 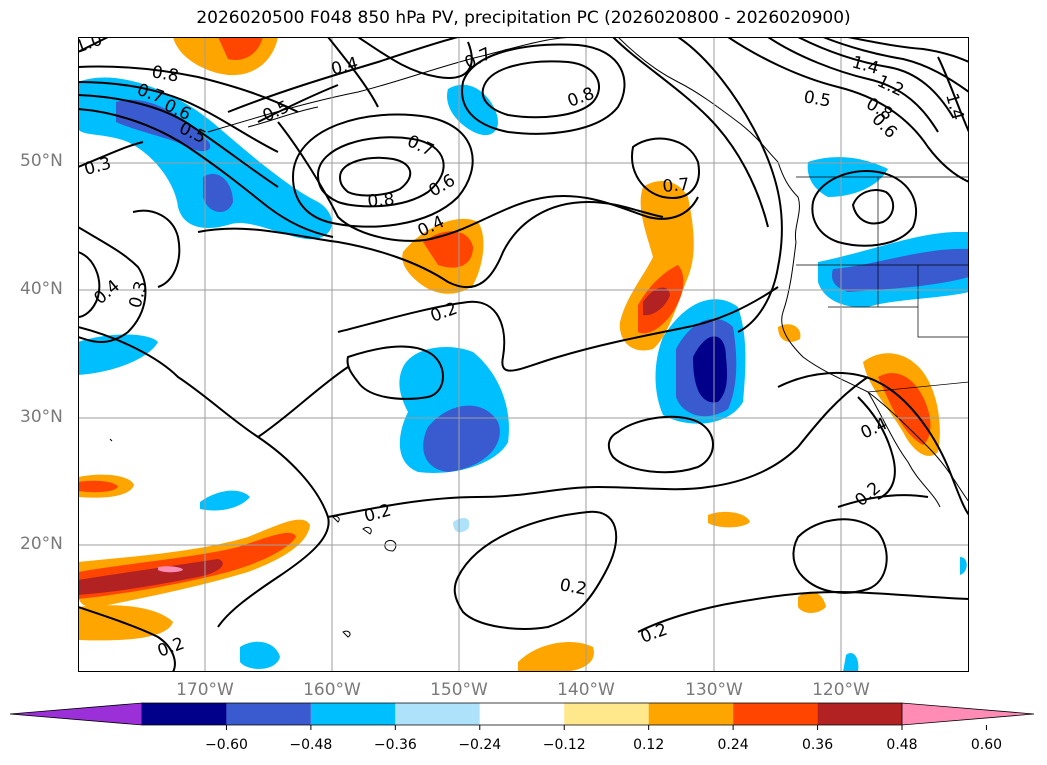 What do you see at coordinates (127, 639) in the screenshot?
I see `contour-0-2-south-west` at bounding box center [127, 639].